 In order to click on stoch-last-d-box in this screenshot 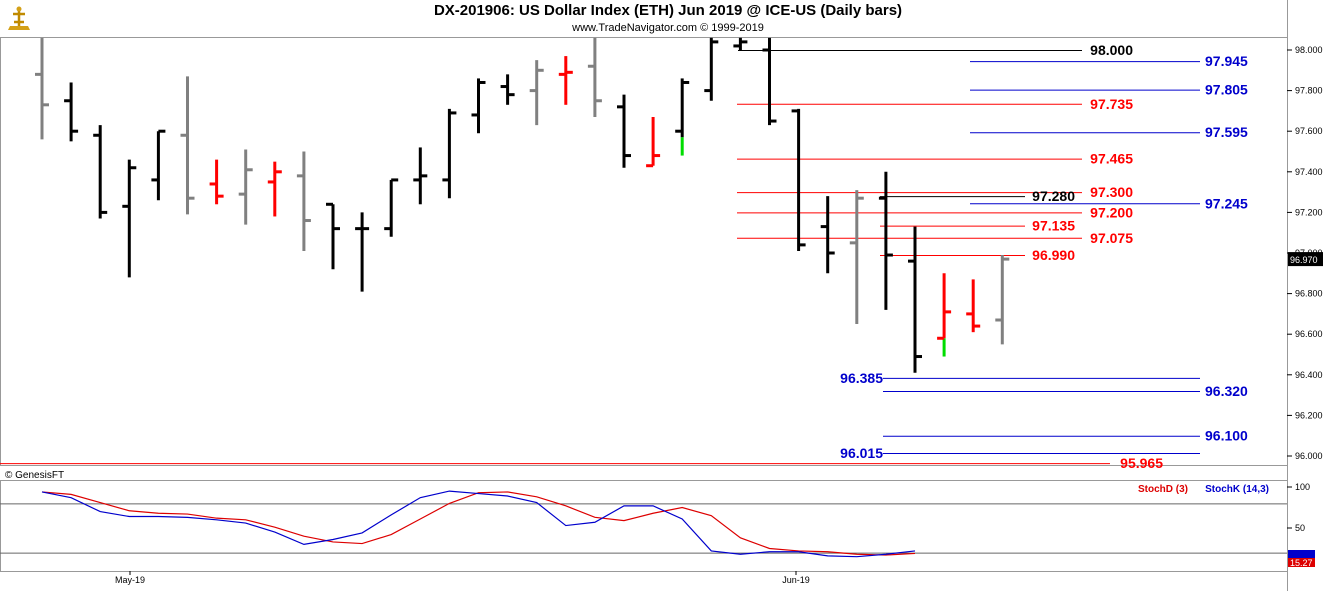, I will do `click(1301, 562)`.